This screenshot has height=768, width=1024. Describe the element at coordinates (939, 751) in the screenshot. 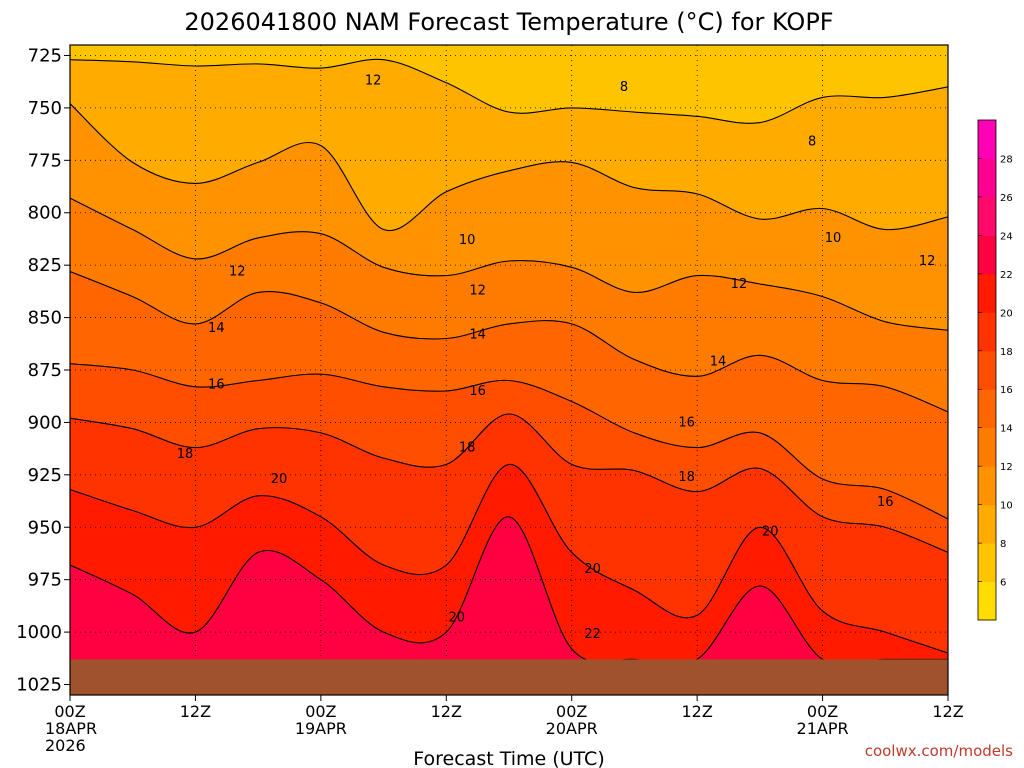

I see `credit-link: coolwx.com/models` at that location.